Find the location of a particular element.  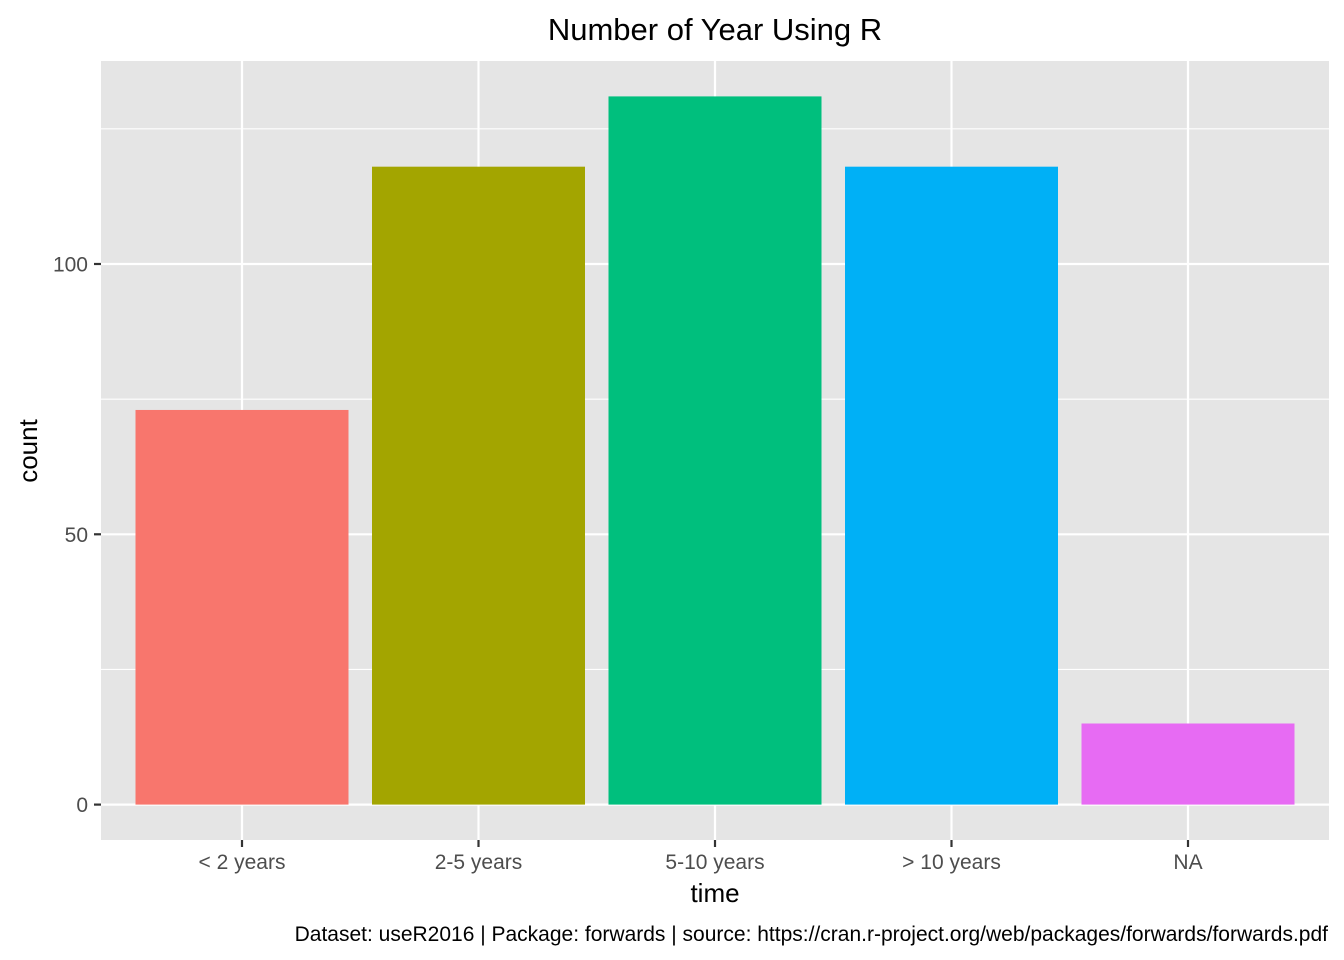

x-tick-label: > 10 years is located at coordinates (951, 862).